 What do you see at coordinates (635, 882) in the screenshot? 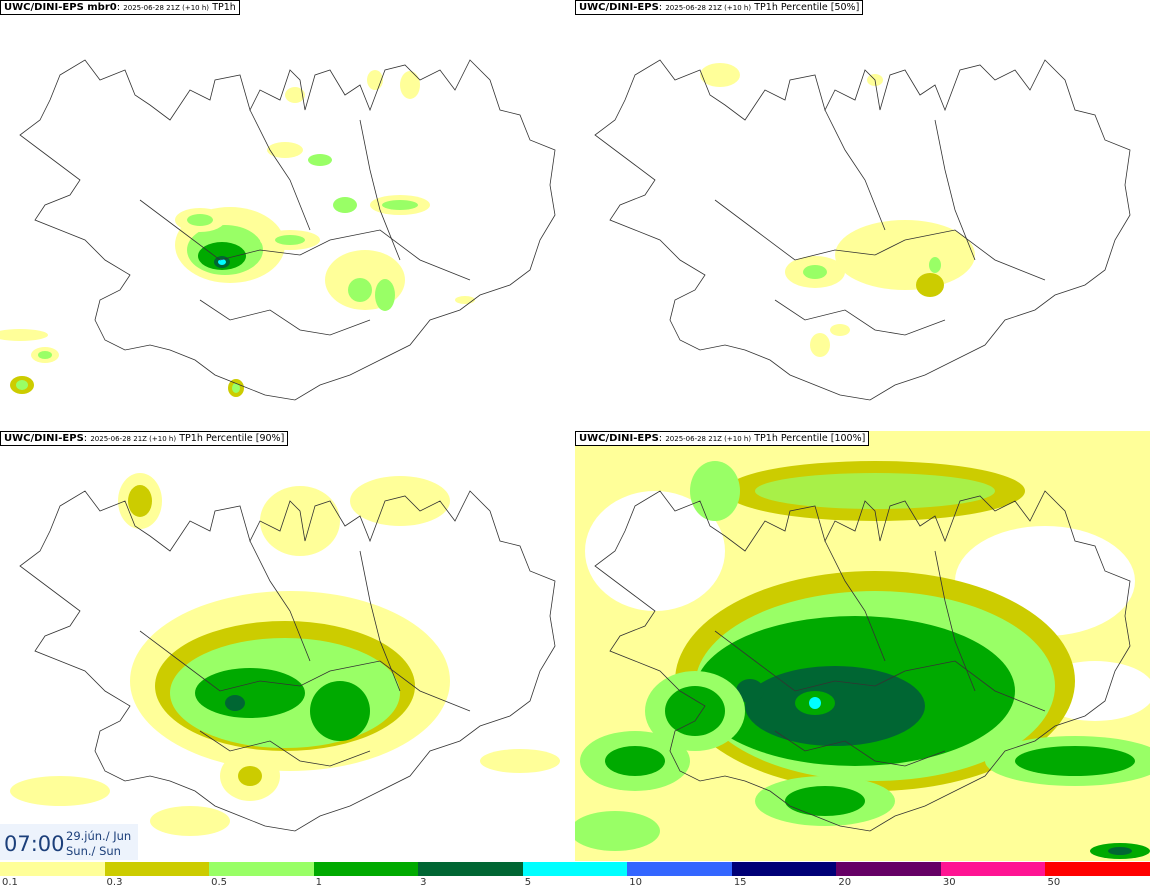
I see `colorbar-tick-label: 10` at bounding box center [635, 882].